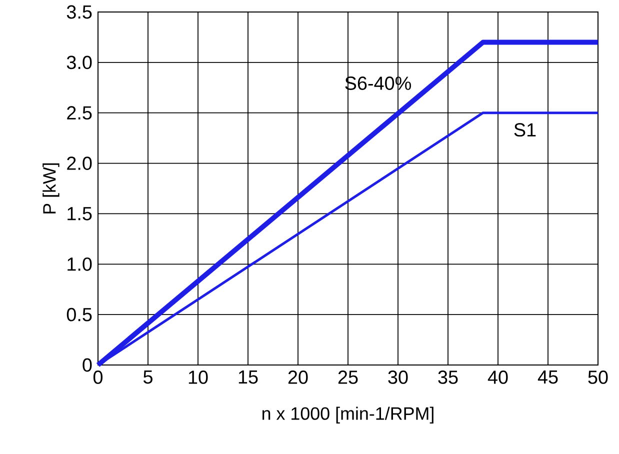 Image resolution: width=619 pixels, height=454 pixels. What do you see at coordinates (79, 163) in the screenshot?
I see `y-tick-label: 2.0` at bounding box center [79, 163].